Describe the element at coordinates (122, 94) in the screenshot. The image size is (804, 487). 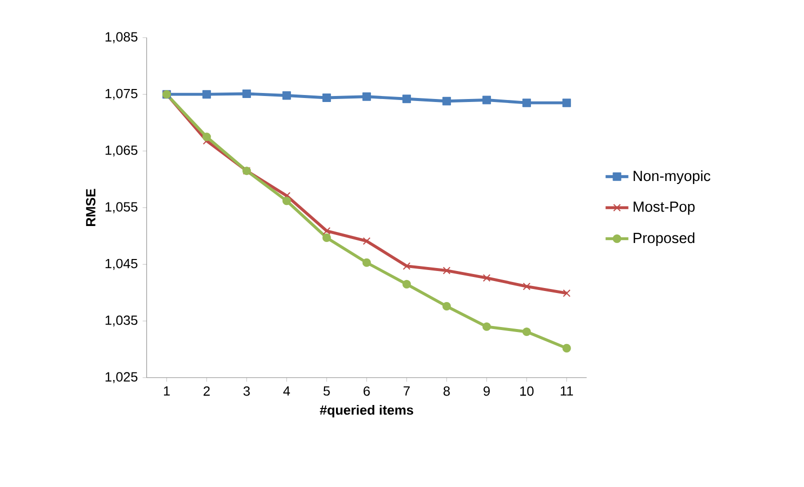
I see `y-tick-label: 1,075` at that location.